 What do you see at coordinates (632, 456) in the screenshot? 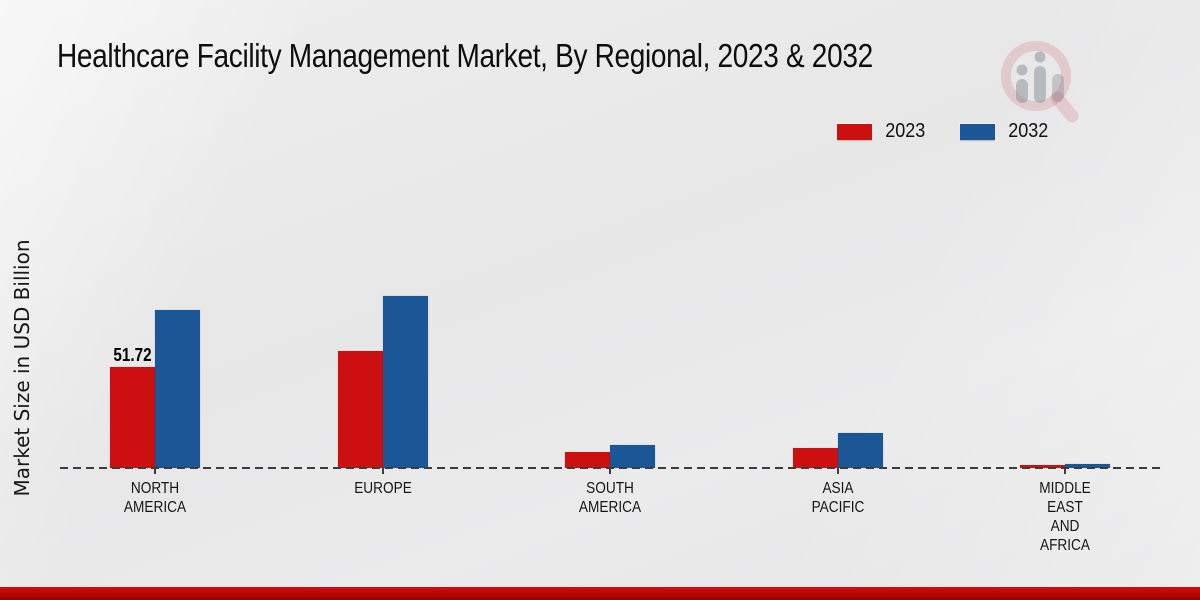
I see `bar-2032-south-america` at bounding box center [632, 456].